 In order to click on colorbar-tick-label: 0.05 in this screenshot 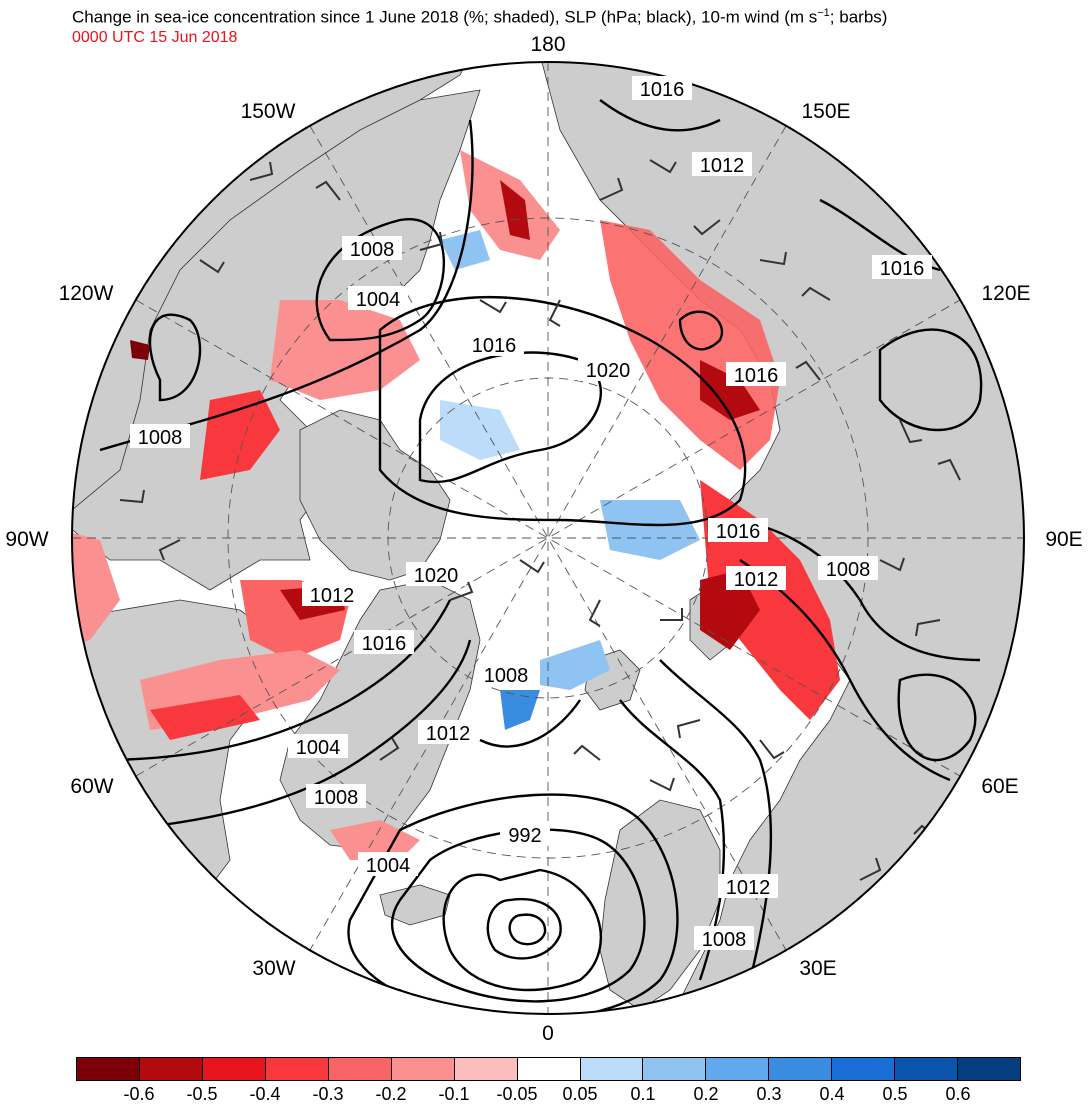, I will do `click(580, 1094)`.